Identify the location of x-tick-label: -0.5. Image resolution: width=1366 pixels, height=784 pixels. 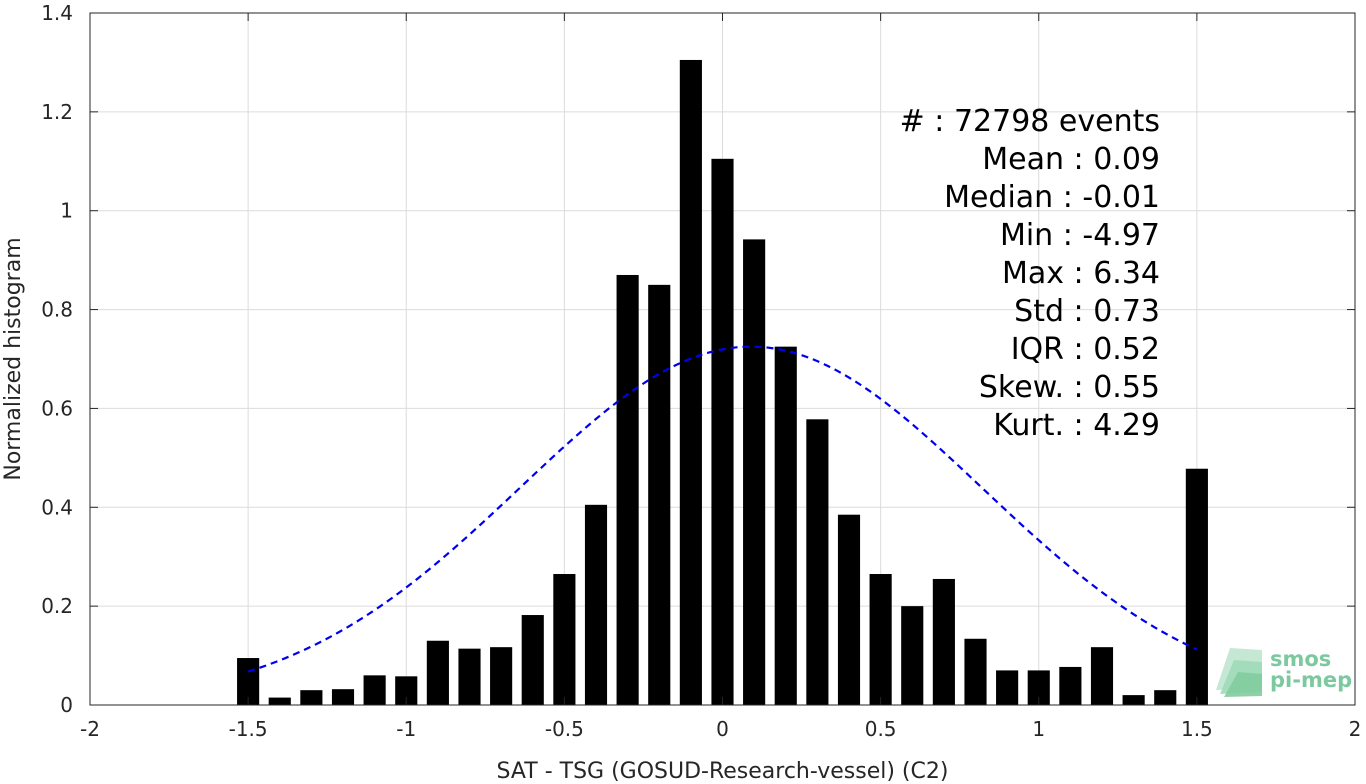
(564, 729).